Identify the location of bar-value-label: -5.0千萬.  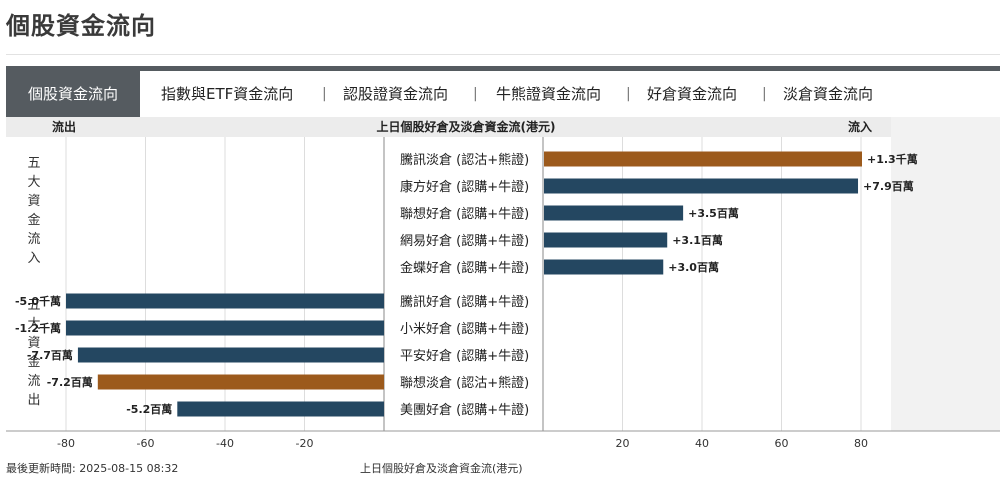
(38, 301).